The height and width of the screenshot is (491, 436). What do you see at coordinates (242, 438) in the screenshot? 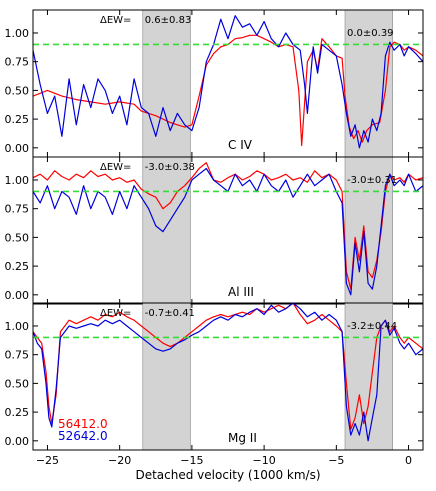
I see `ion-label: Mg II` at bounding box center [242, 438].